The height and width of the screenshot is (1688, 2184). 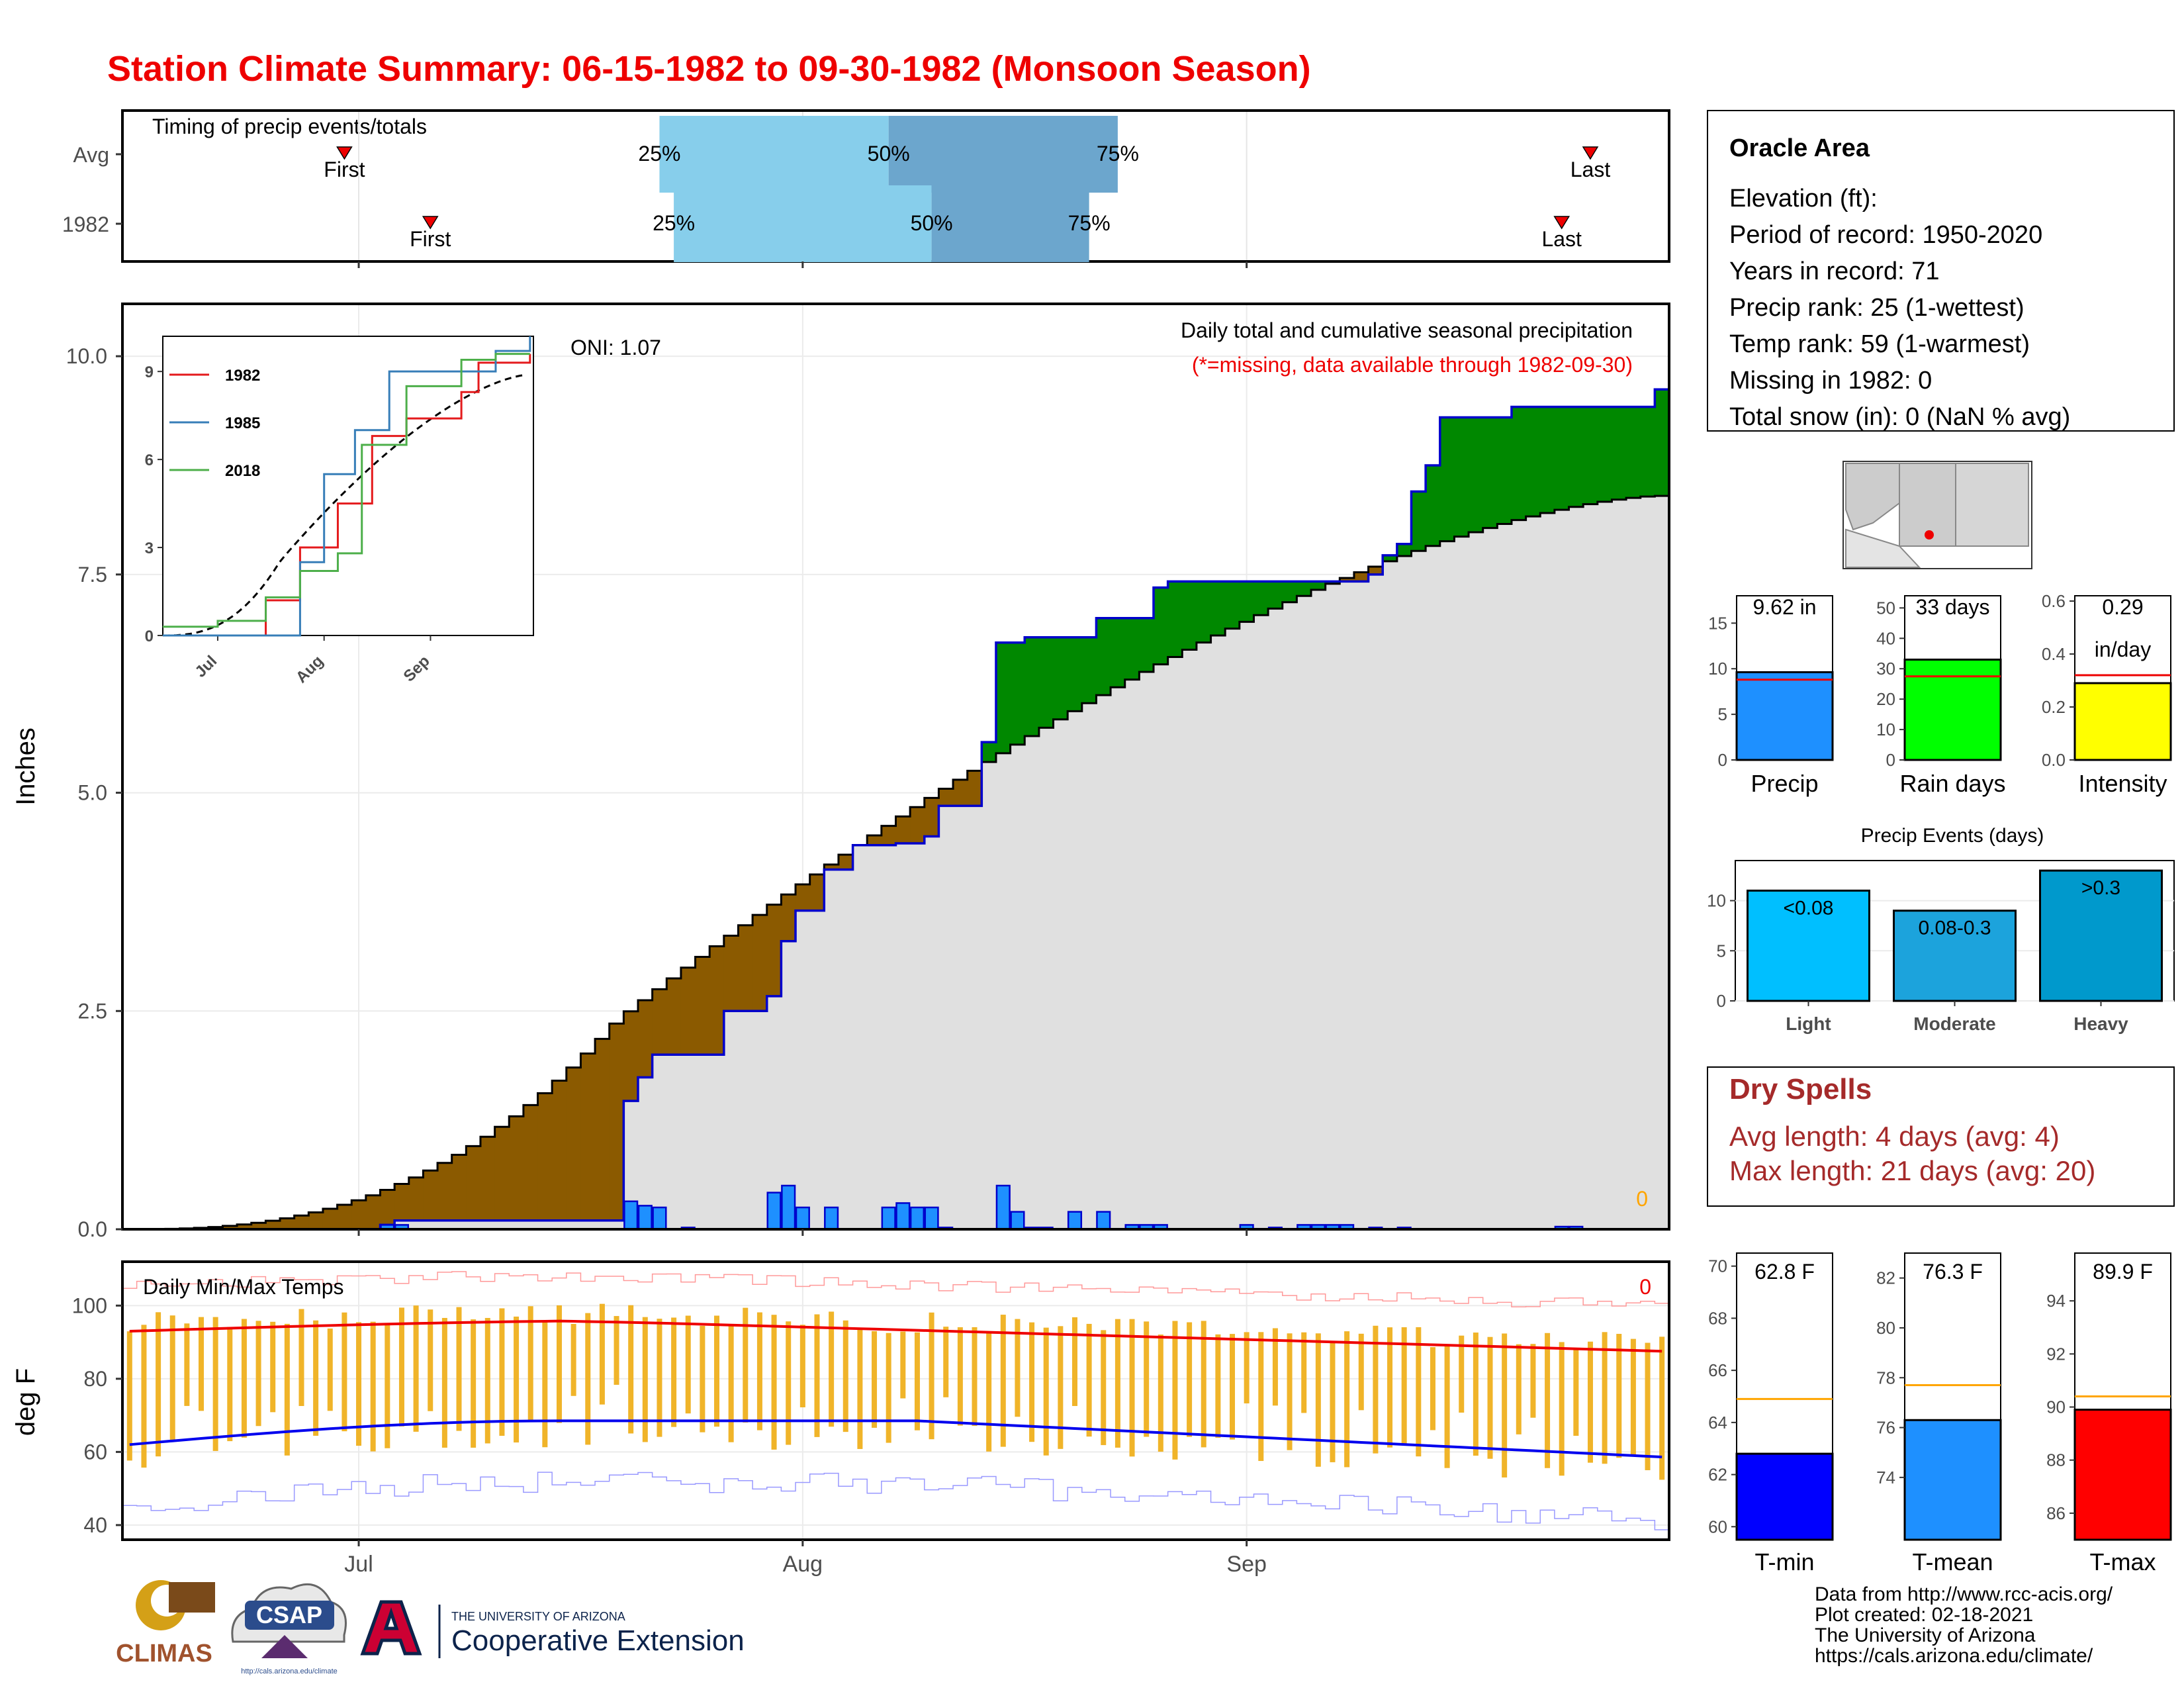 What do you see at coordinates (289, 1671) in the screenshot?
I see `csap-logo-url: http://cals.arizona.edu/climate` at bounding box center [289, 1671].